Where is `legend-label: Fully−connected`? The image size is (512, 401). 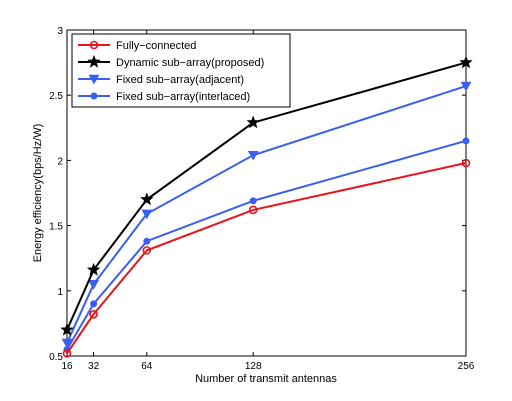
legend-label: Fully−connected is located at coordinates (156, 46).